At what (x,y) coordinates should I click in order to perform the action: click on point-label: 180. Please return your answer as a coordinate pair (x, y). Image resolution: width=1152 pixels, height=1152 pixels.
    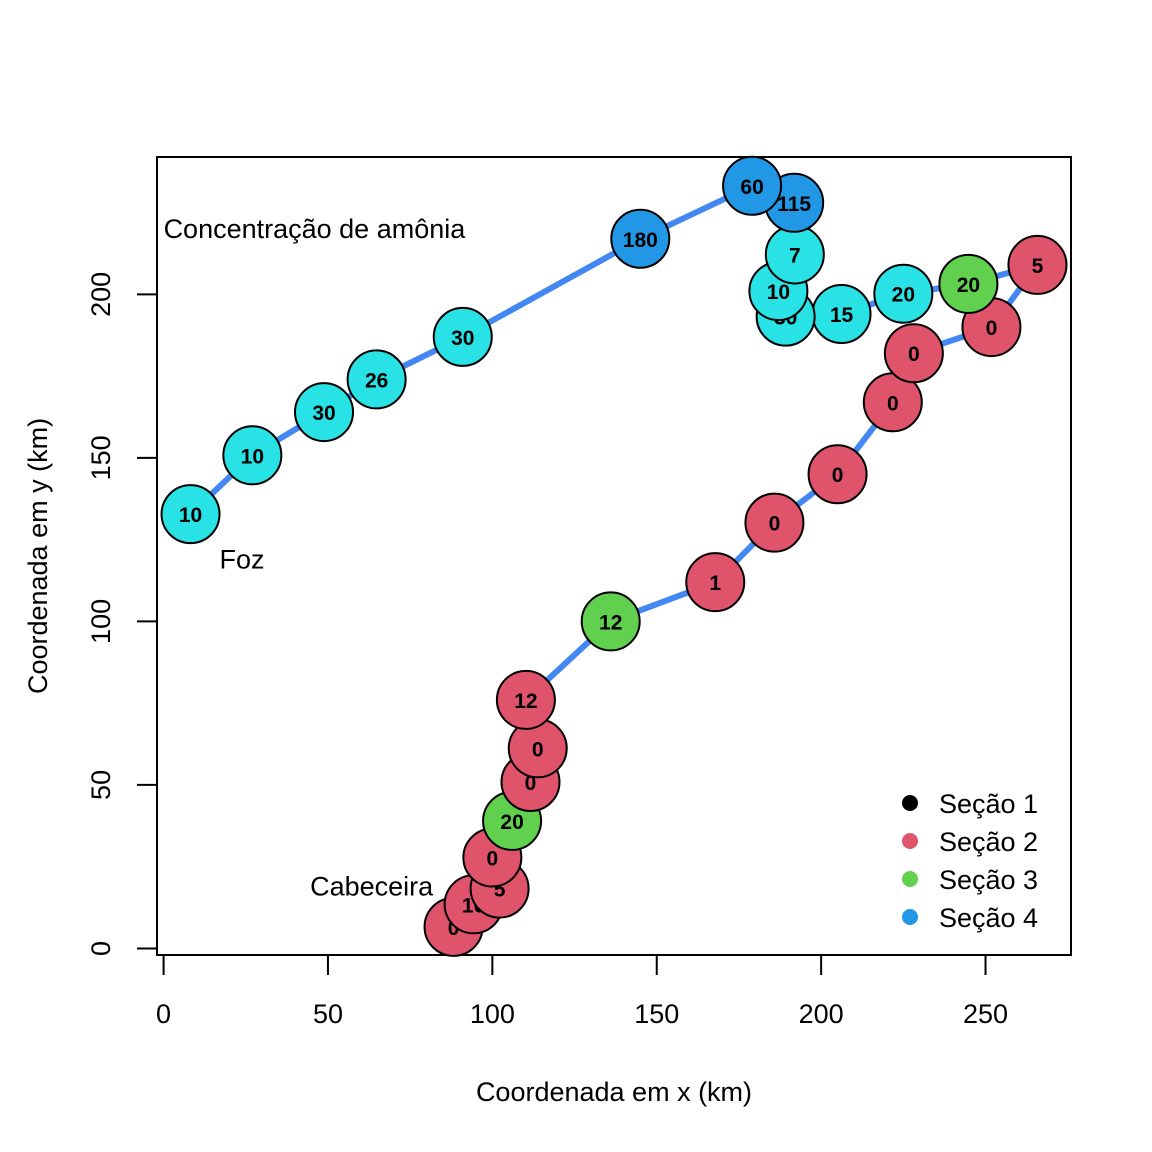
    Looking at the image, I should click on (640, 240).